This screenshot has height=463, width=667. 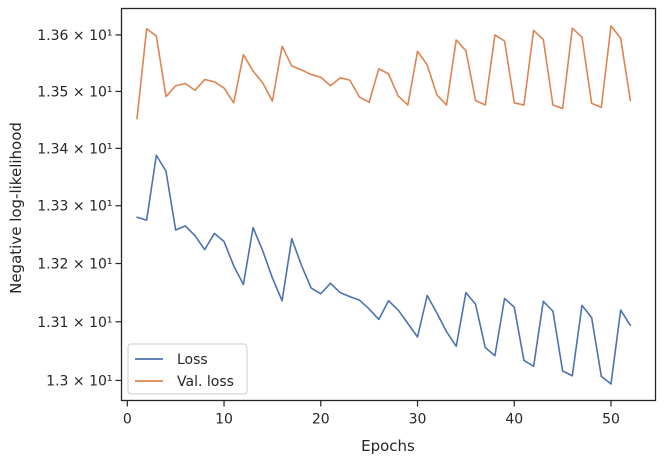 I want to click on x-tick-label: 20, so click(x=321, y=420).